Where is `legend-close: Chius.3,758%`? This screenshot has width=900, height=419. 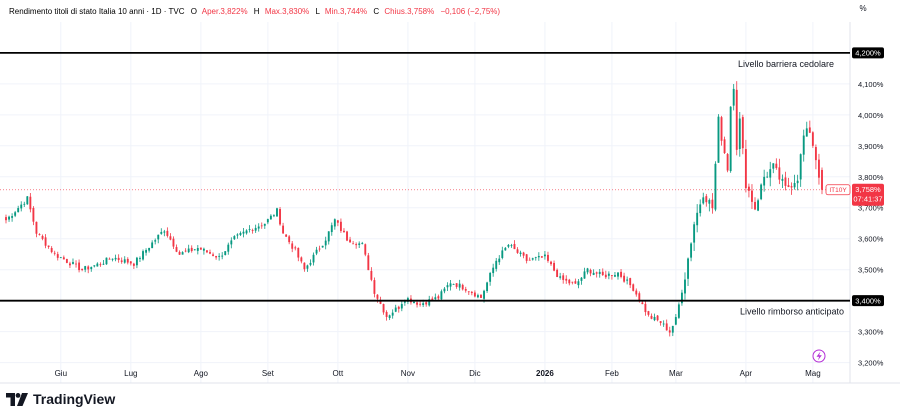 legend-close: Chius.3,758% is located at coordinates (409, 11).